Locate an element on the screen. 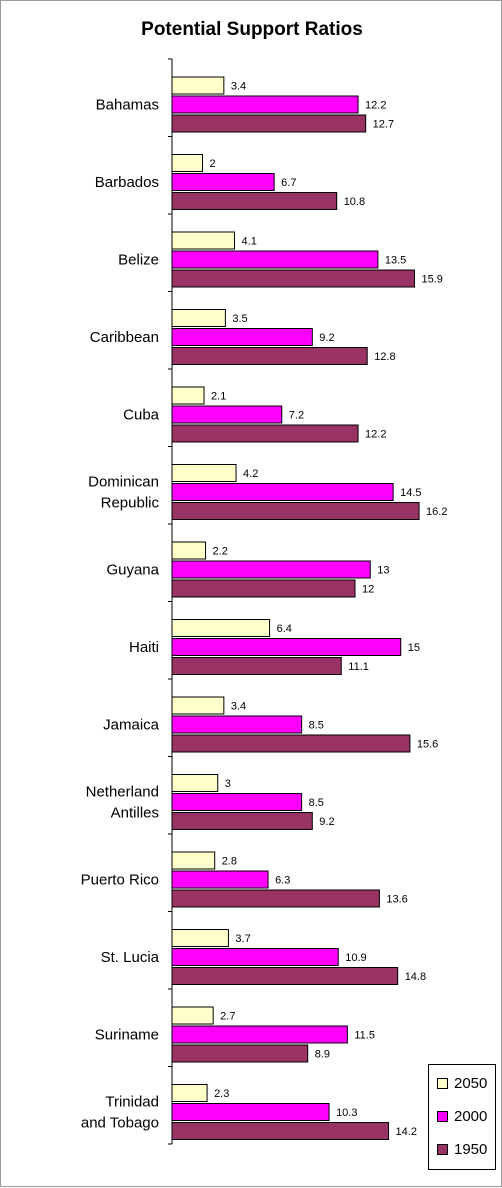 Image resolution: width=502 pixels, height=1188 pixels. bar-haiti-1950 is located at coordinates (256, 666).